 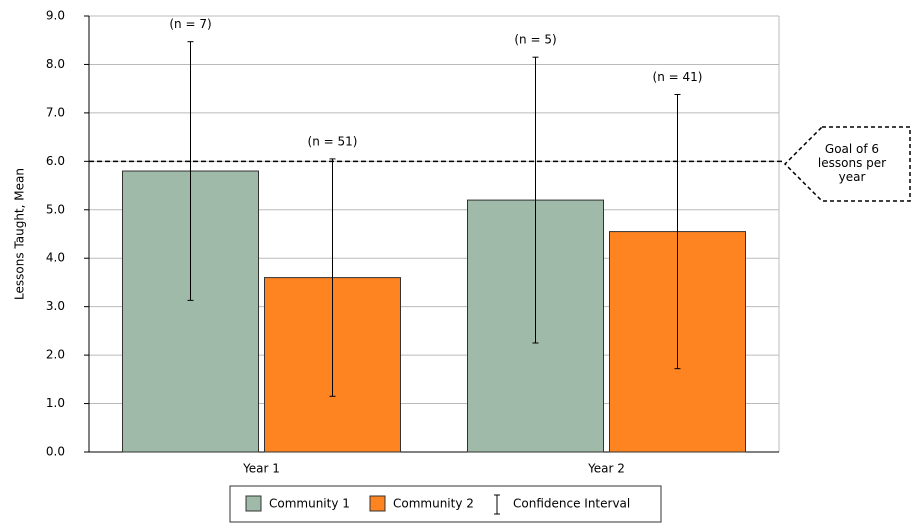 I want to click on y-tick-label: 7.0, so click(x=55, y=112).